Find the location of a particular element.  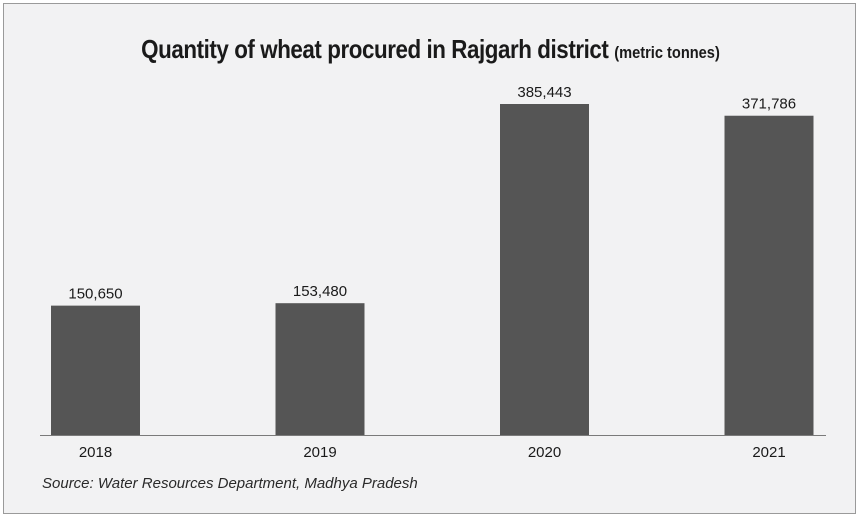

x-tick-label-2020: 2020 is located at coordinates (544, 452).